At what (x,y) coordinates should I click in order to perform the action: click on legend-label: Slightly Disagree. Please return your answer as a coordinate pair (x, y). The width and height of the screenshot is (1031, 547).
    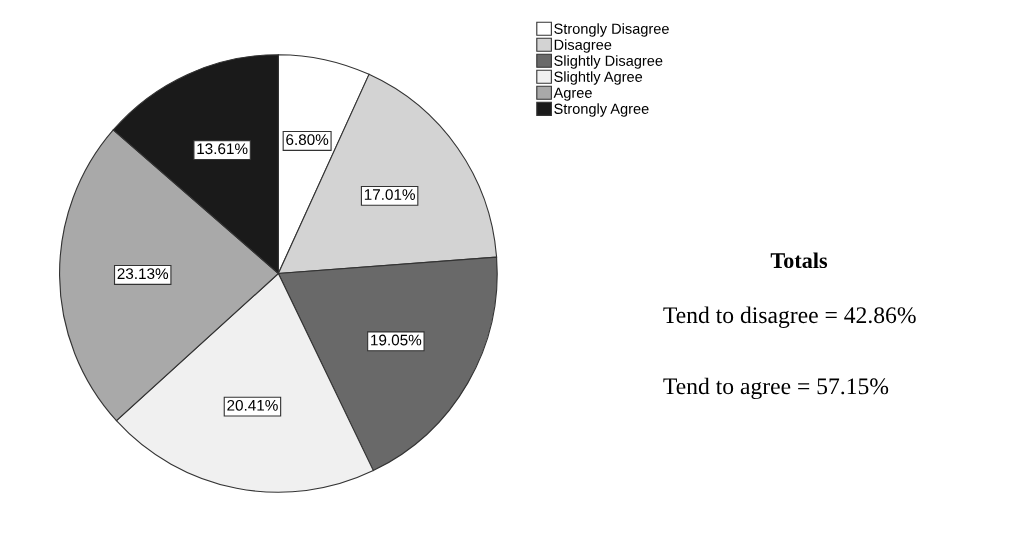
    Looking at the image, I should click on (608, 62).